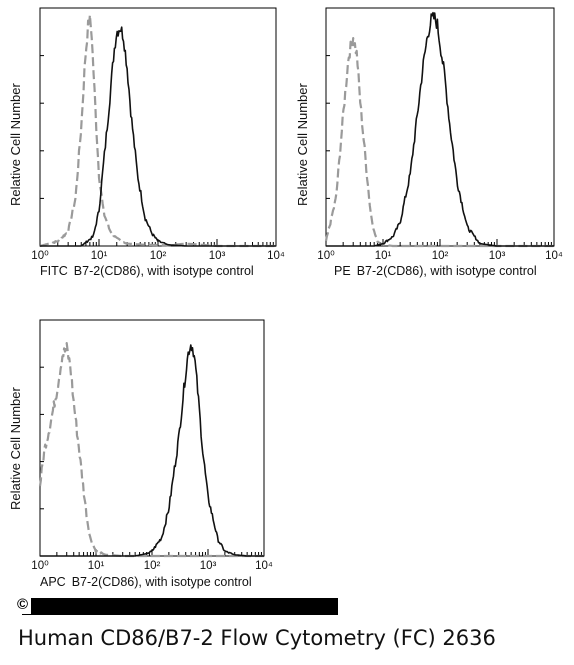  What do you see at coordinates (24, 605) in the screenshot?
I see `copyright-symbol: ©` at bounding box center [24, 605].